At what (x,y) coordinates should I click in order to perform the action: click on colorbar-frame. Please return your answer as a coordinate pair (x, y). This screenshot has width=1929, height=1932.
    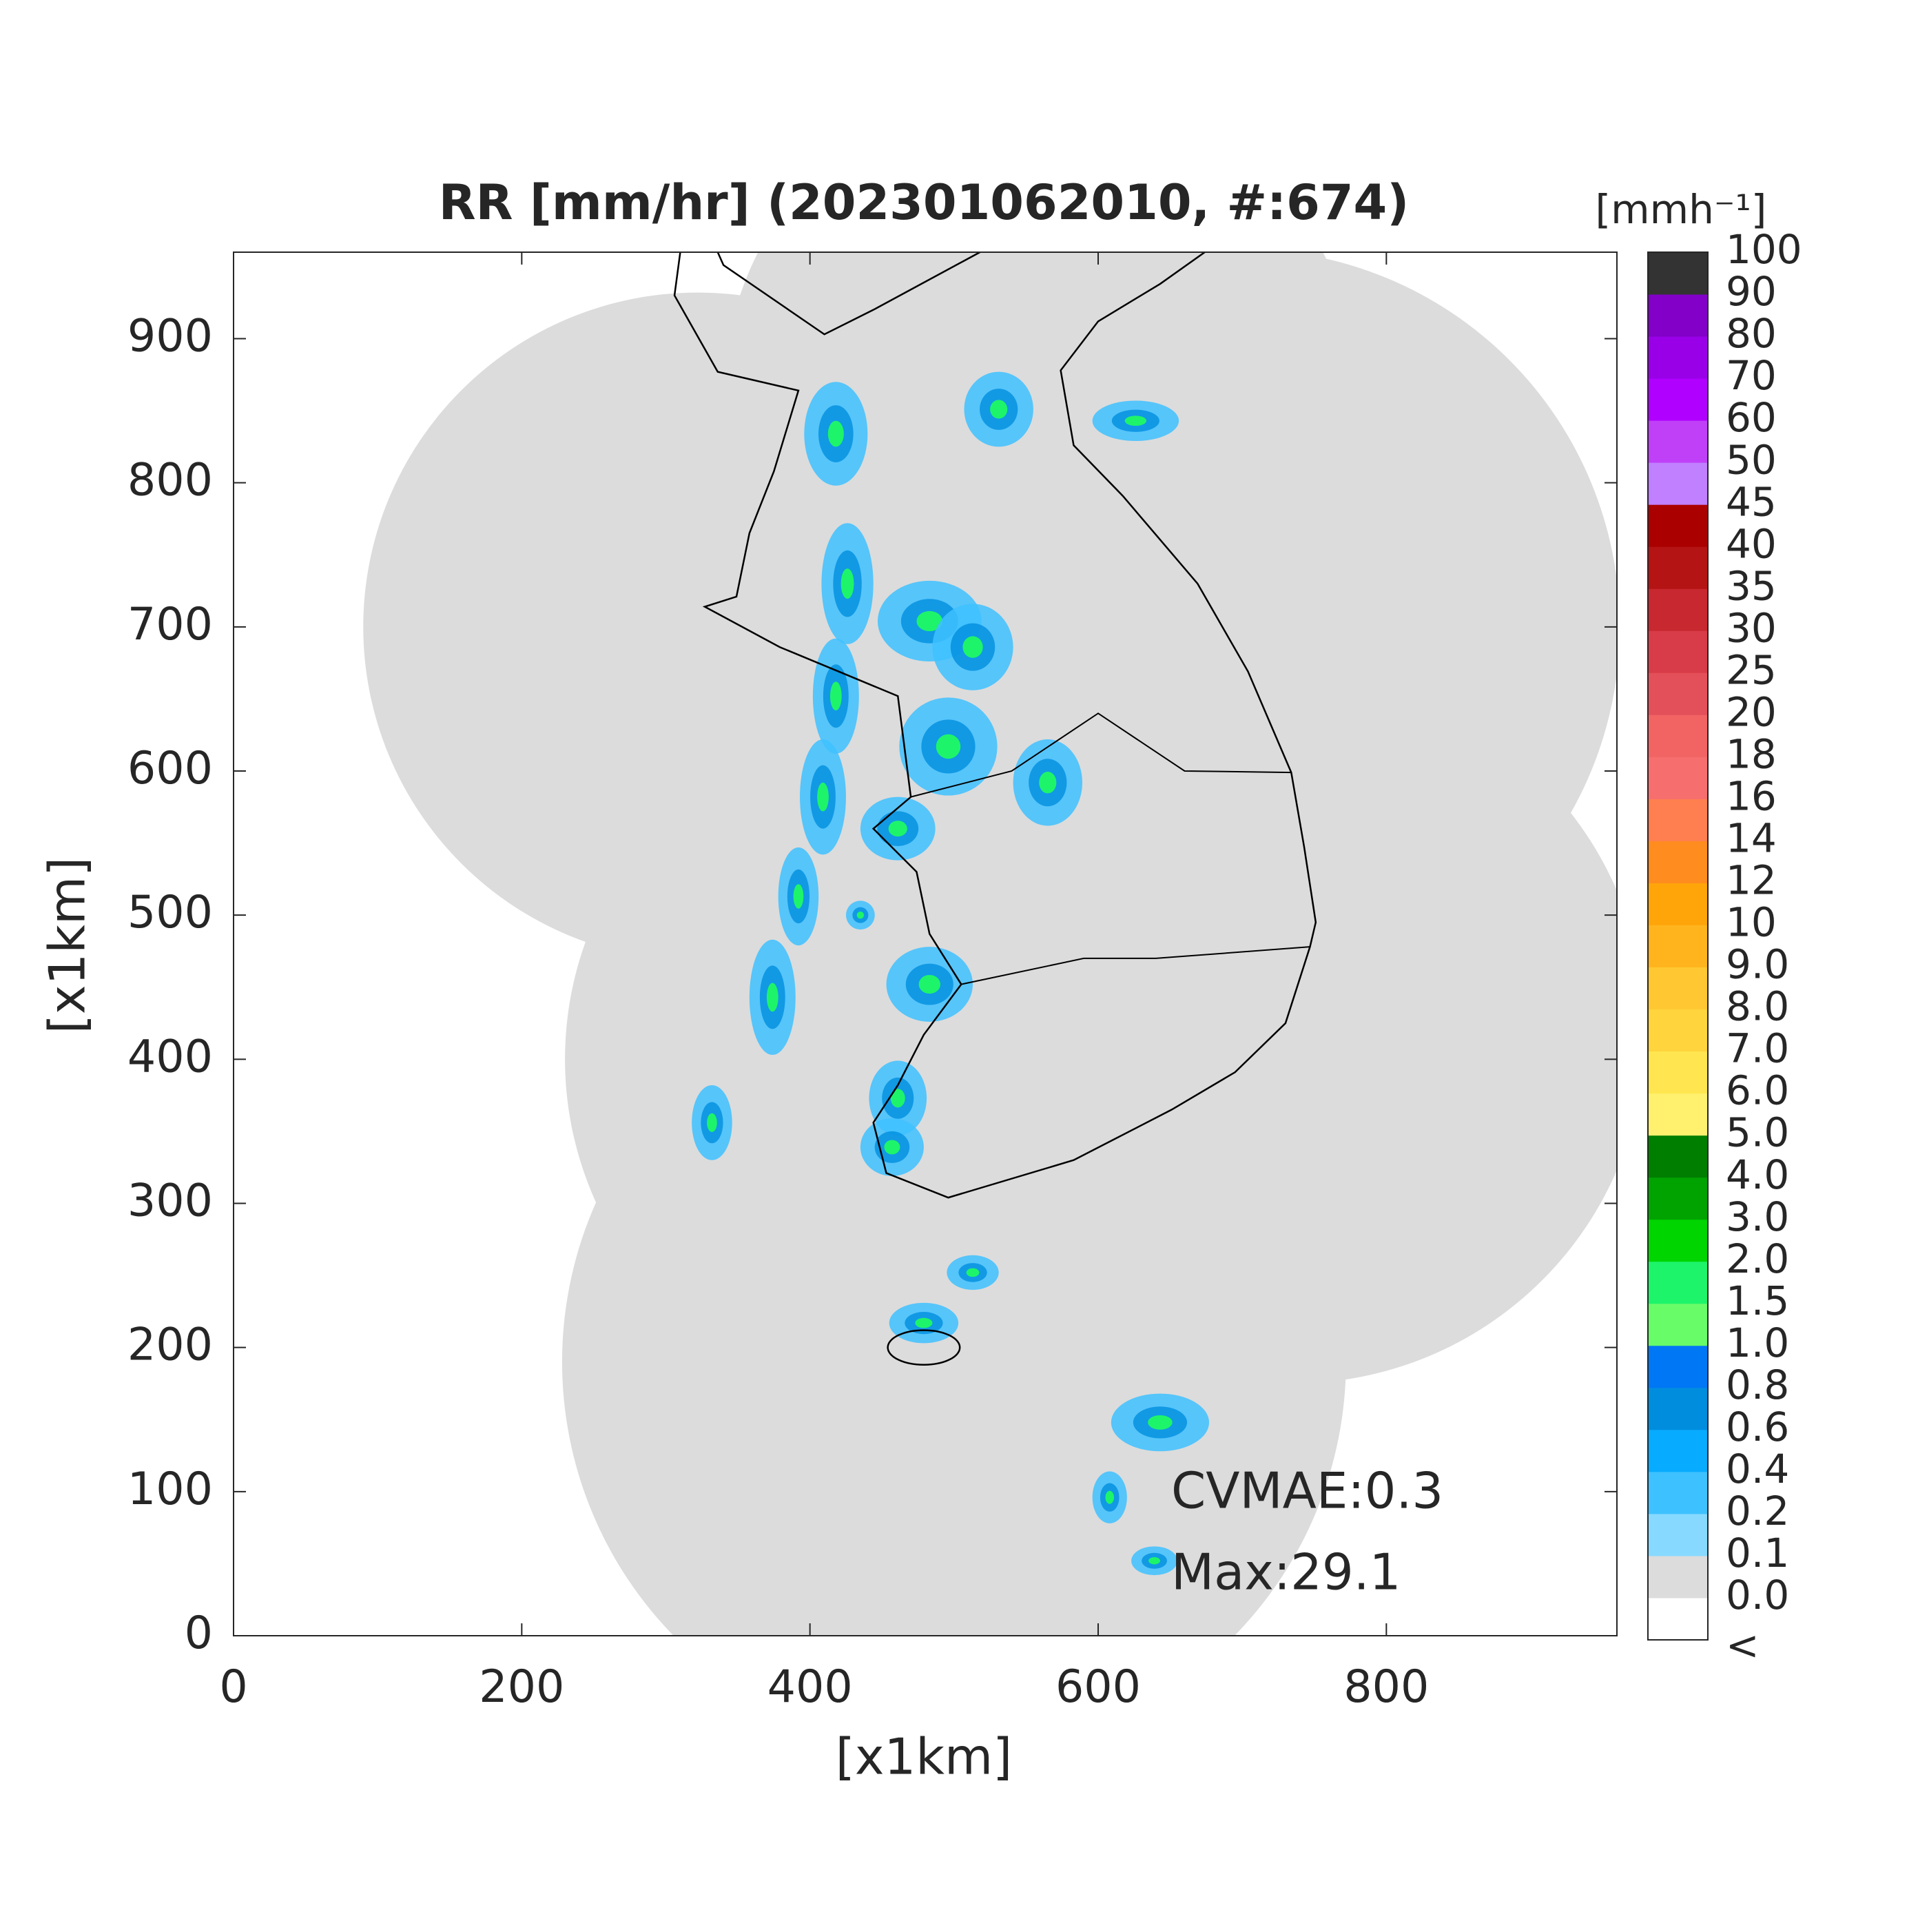
    Looking at the image, I should click on (1678, 946).